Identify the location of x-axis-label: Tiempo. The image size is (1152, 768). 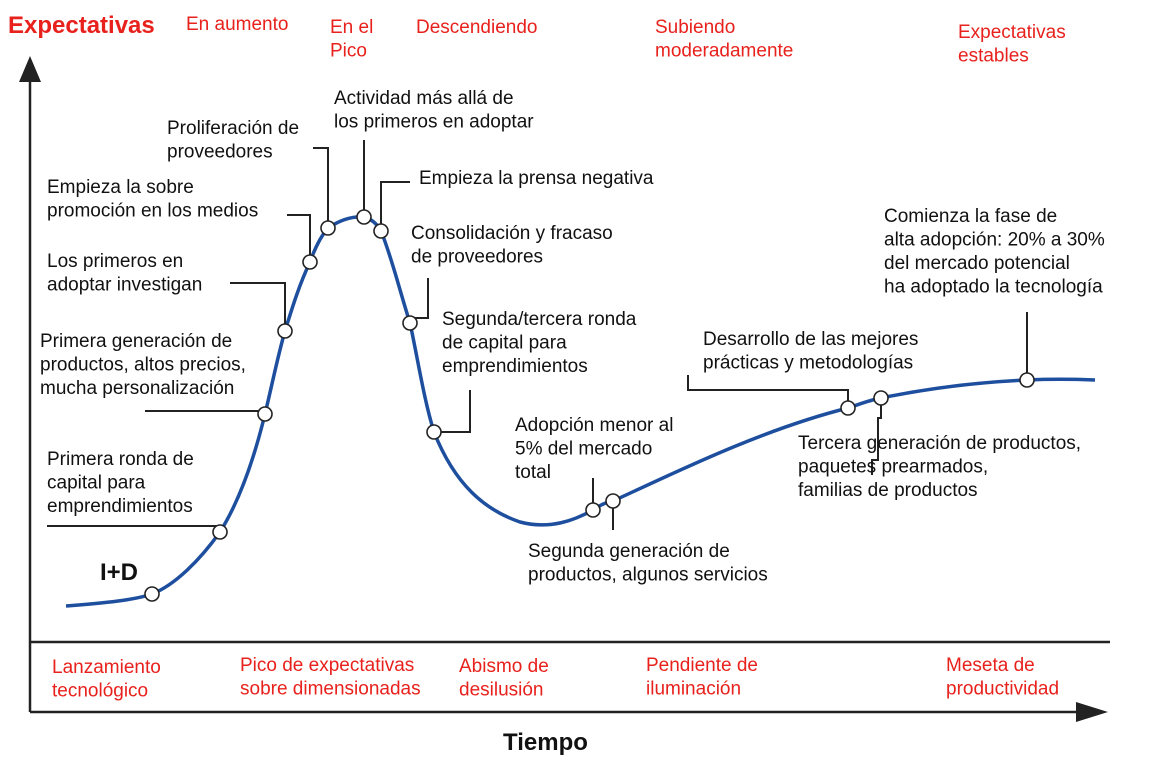
(545, 742).